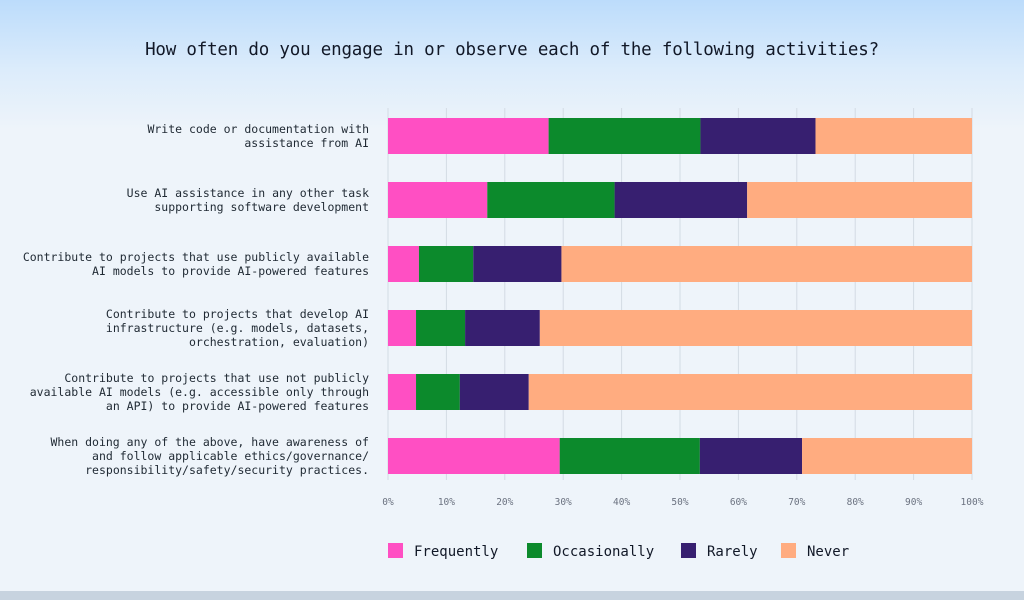  I want to click on legend: Frequently Occasionally Rarely Never, so click(618, 551).